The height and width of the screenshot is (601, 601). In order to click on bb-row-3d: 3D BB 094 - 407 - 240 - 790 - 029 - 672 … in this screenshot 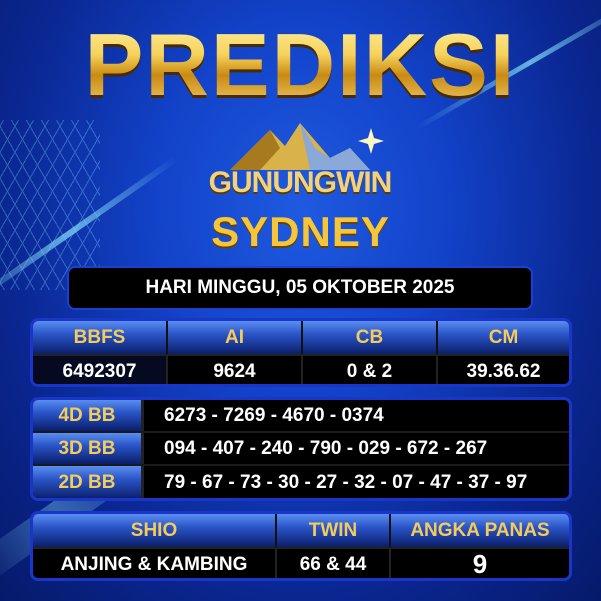, I will do `click(301, 449)`.